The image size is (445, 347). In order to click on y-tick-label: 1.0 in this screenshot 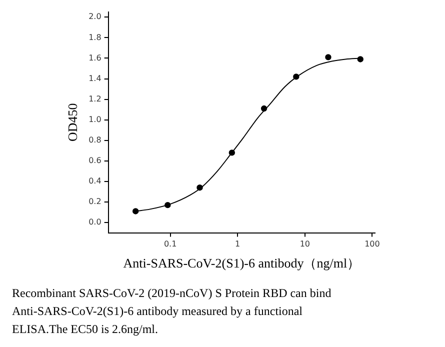, I will do `click(95, 119)`.